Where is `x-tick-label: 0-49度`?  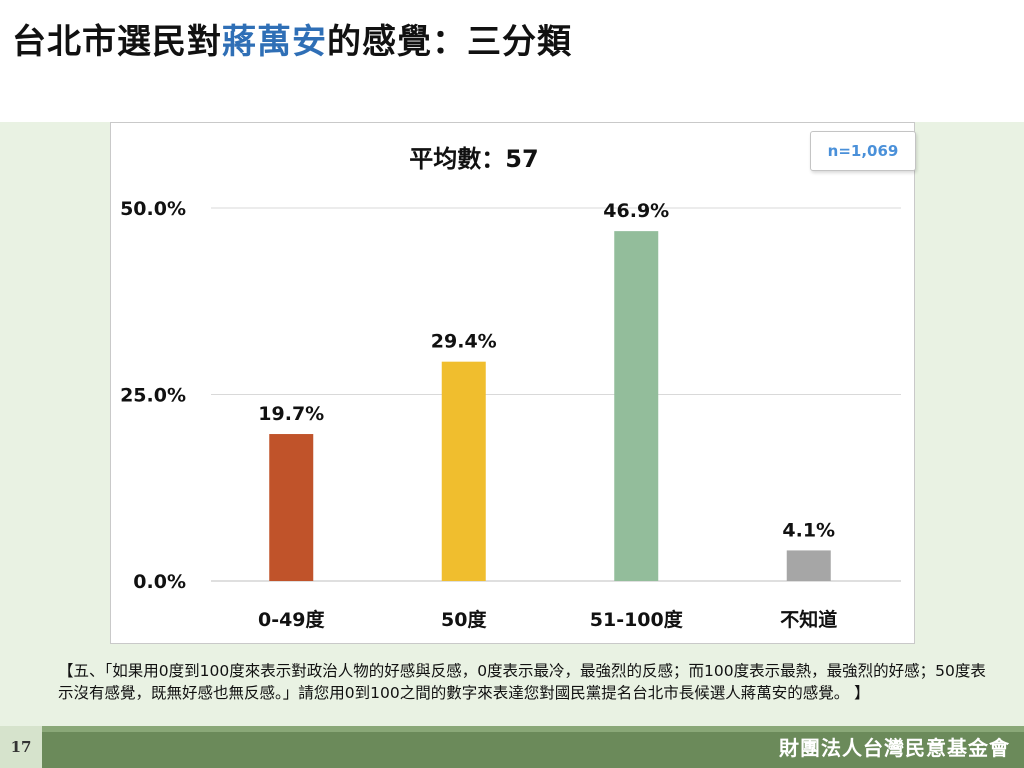
x-tick-label: 0-49度 is located at coordinates (292, 619).